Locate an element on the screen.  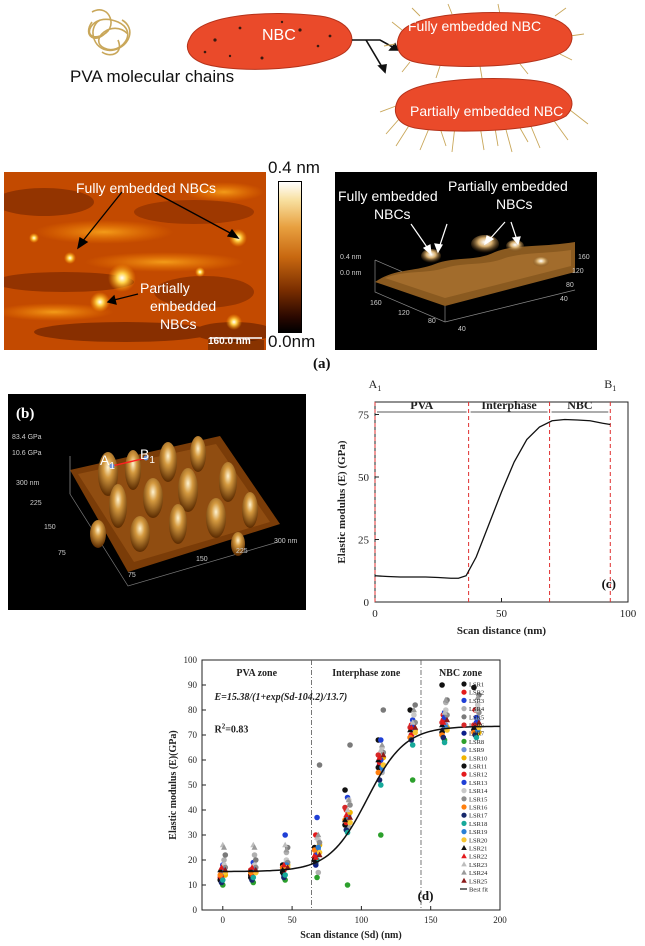
data-point-LSR15 is located at coordinates (319, 842).